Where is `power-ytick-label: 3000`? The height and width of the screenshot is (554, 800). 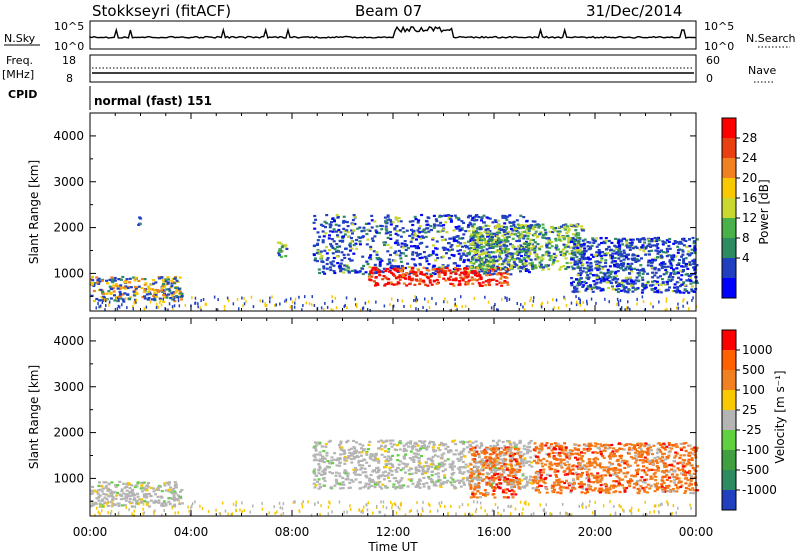 power-ytick-label: 3000 is located at coordinates (68, 182).